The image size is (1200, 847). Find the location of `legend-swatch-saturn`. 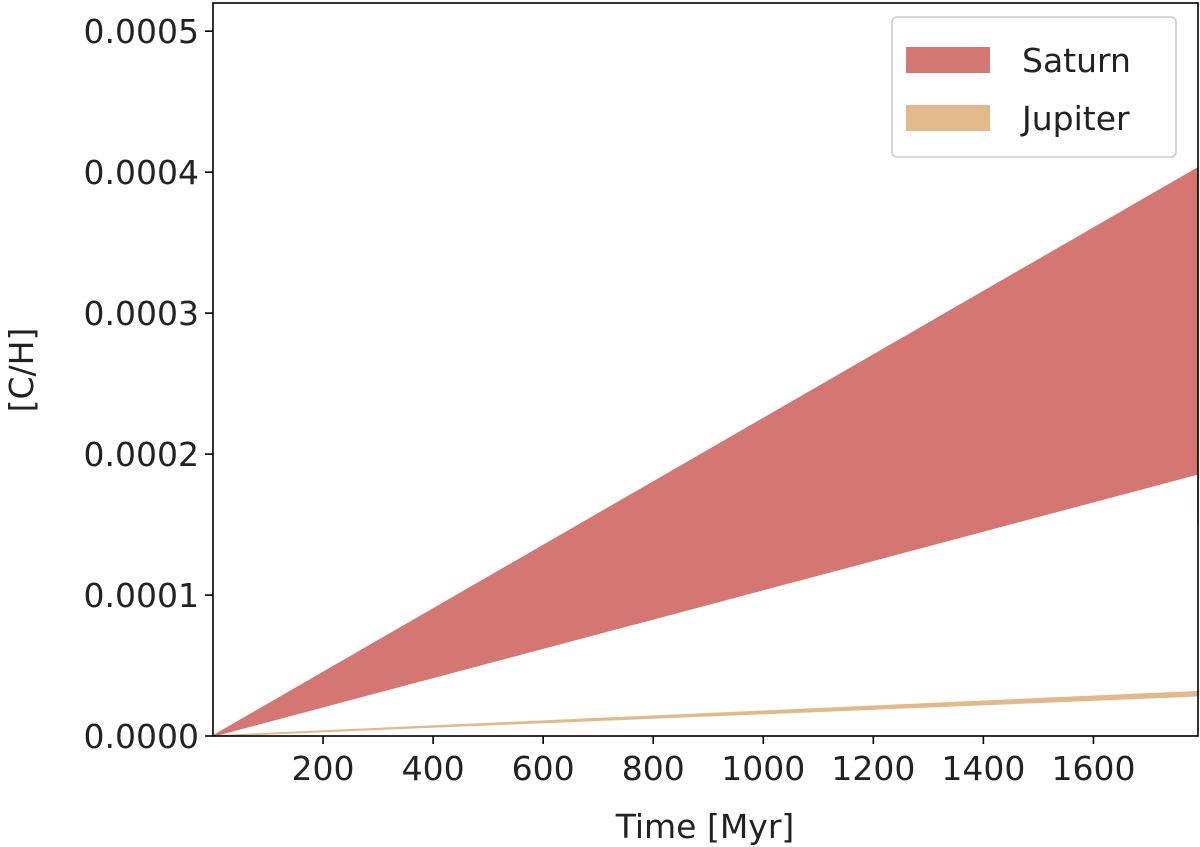

legend-swatch-saturn is located at coordinates (948, 60).